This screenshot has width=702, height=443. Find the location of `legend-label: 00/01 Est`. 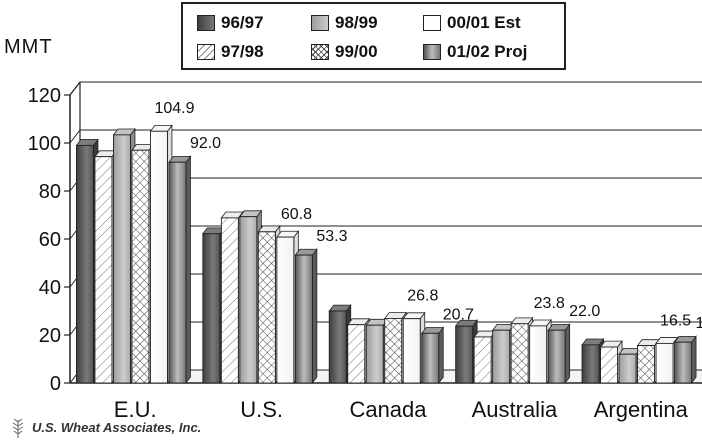

legend-label: 00/01 Est is located at coordinates (484, 22).